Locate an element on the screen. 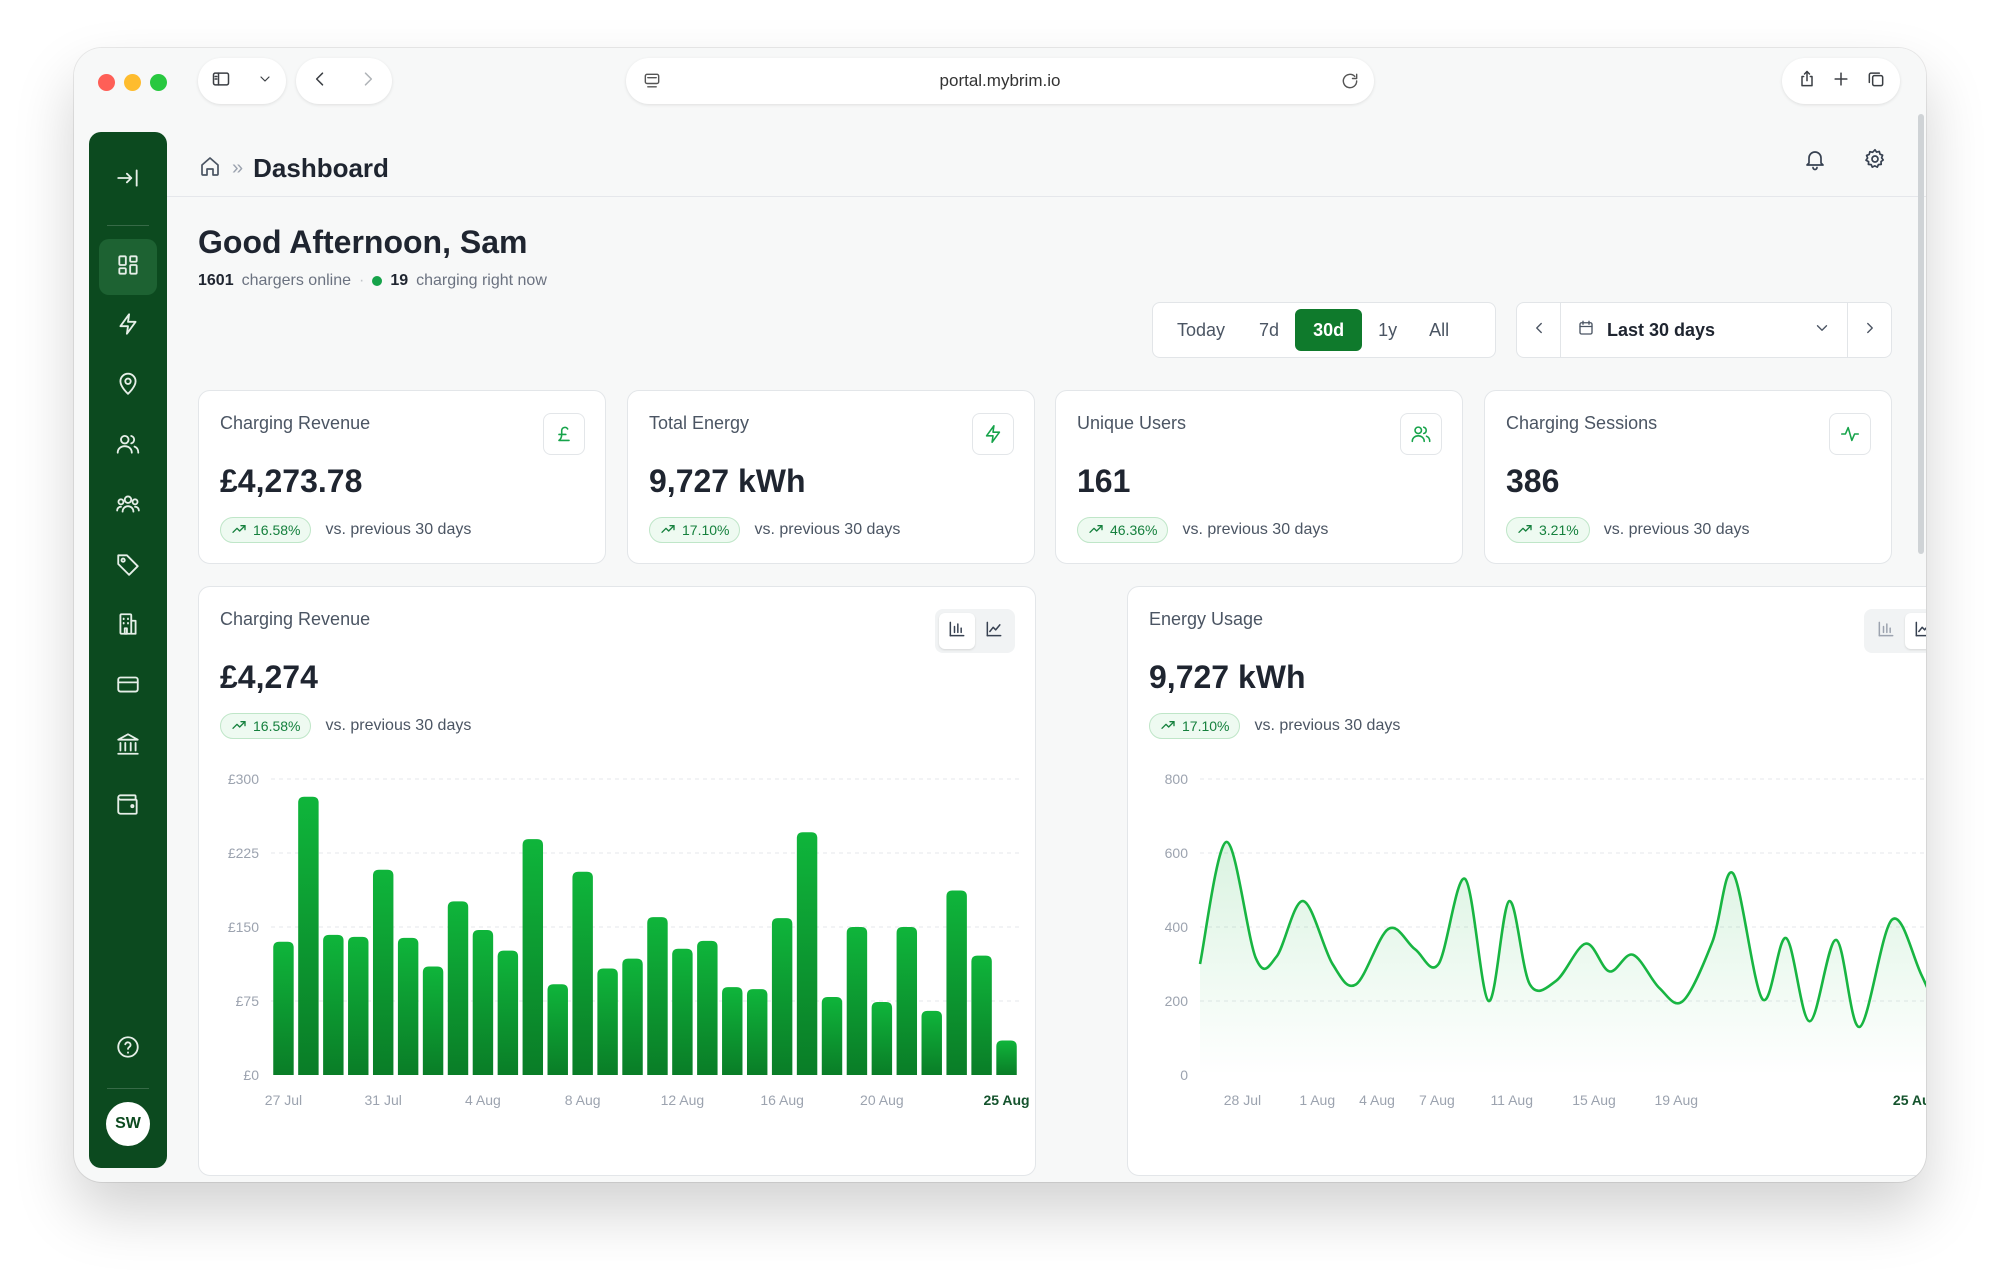 The height and width of the screenshot is (1278, 2000). chevron-down-icon is located at coordinates (265, 81).